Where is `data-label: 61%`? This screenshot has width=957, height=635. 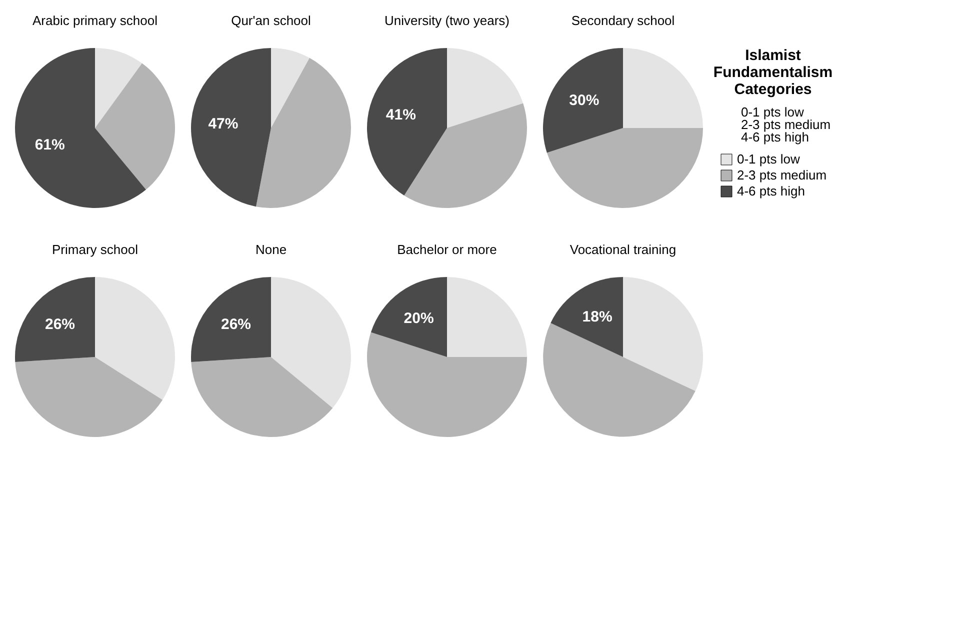 data-label: 61% is located at coordinates (49, 145).